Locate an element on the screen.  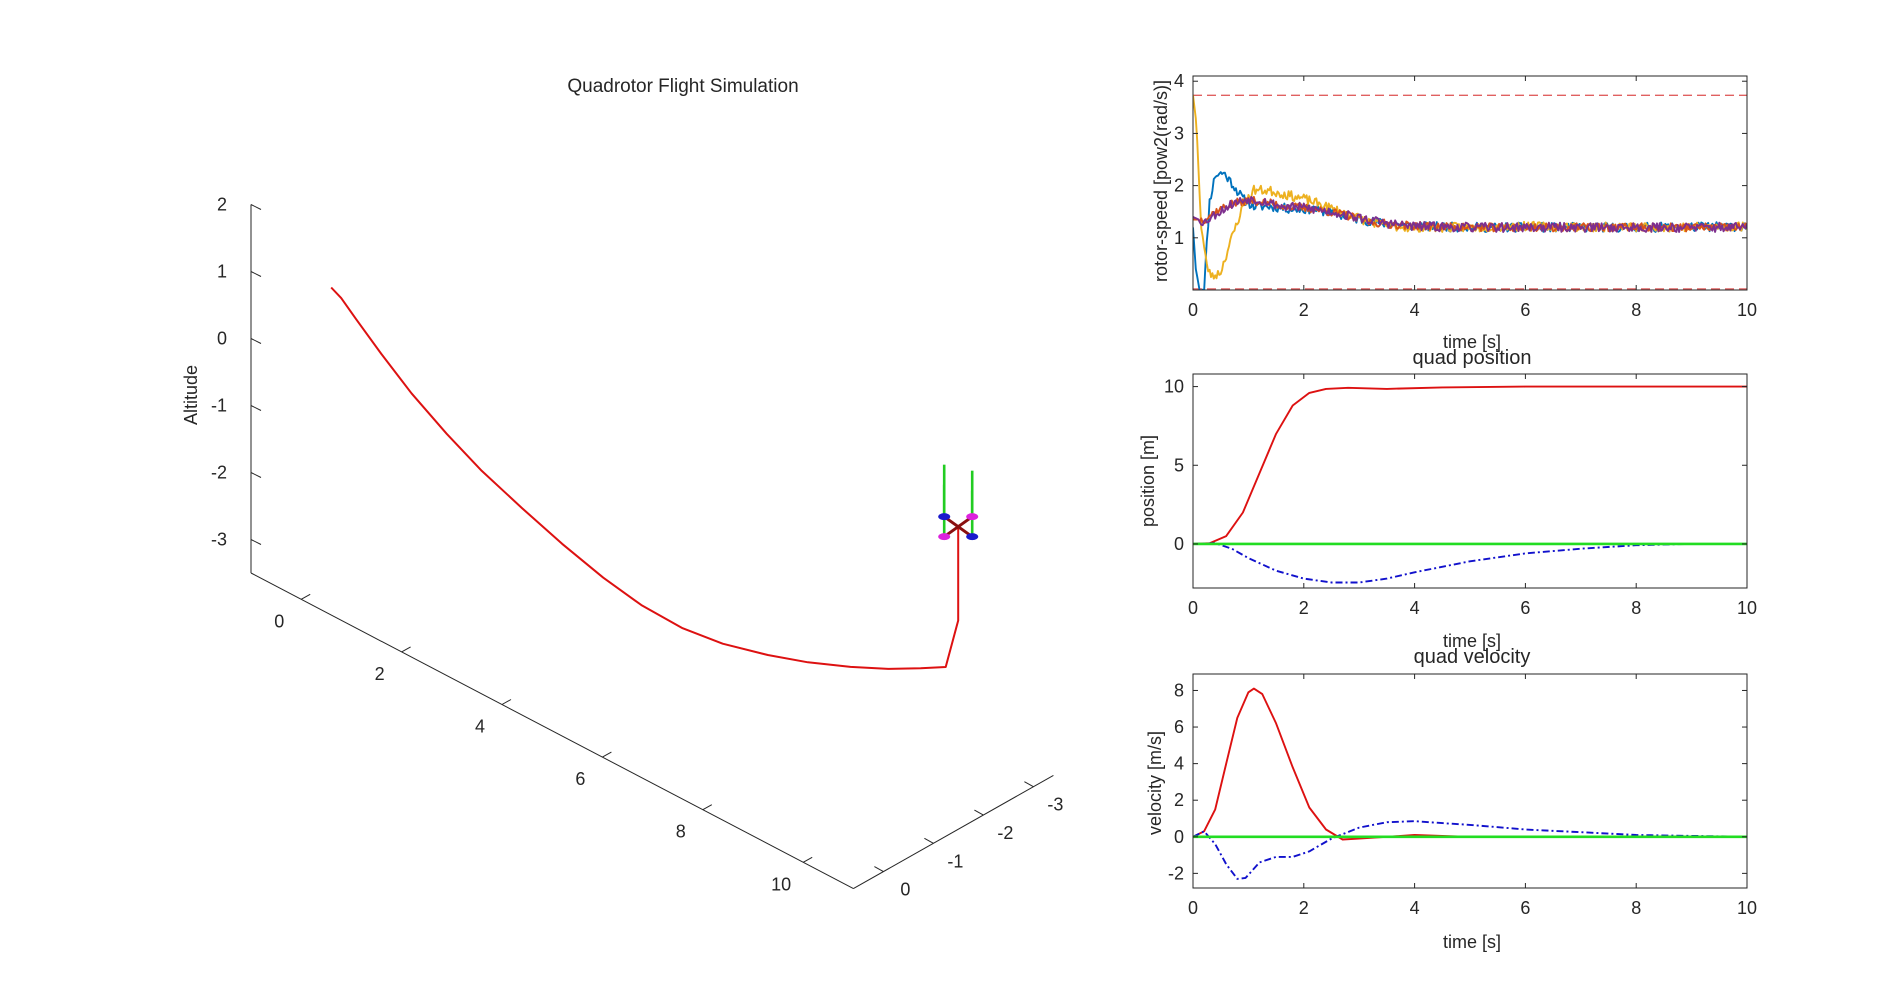
y-tick-label: 1 is located at coordinates (1179, 238).